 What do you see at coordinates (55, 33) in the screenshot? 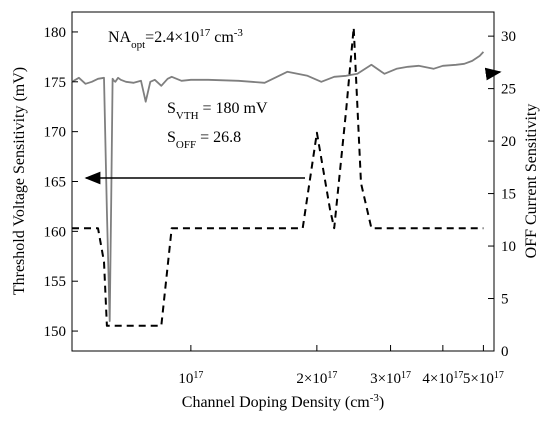
I see `y-left-tick-label: 180` at bounding box center [55, 33].